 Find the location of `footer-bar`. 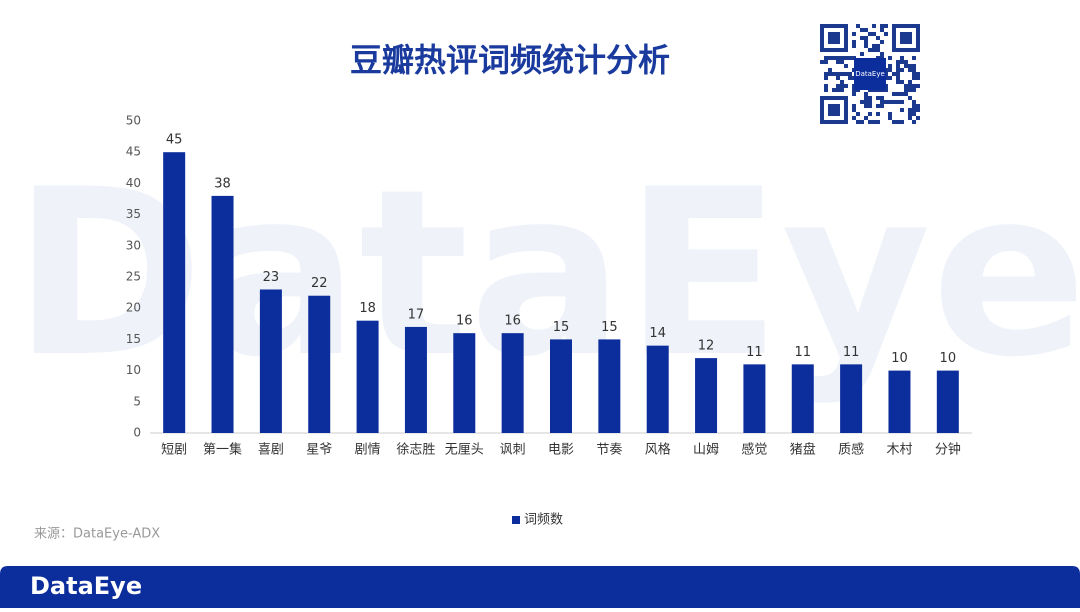

footer-bar is located at coordinates (540, 587).